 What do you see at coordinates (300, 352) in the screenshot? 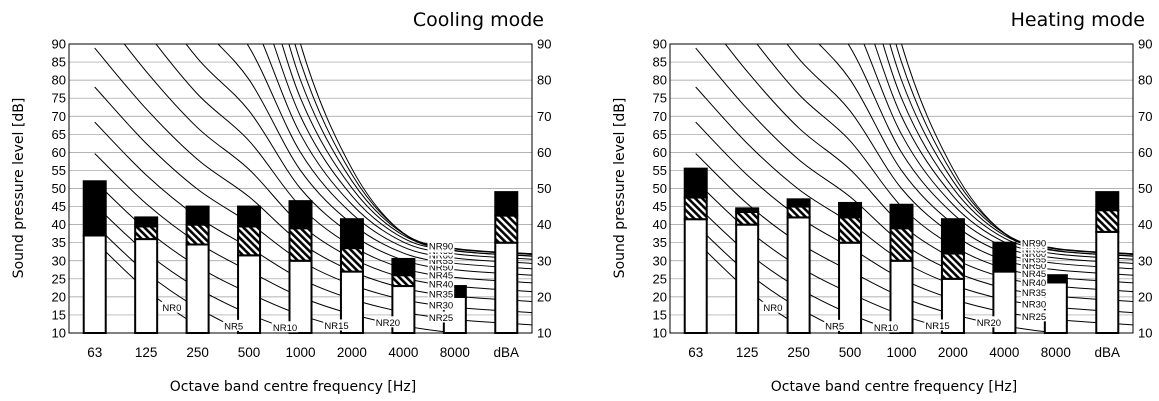
I see `x-tick-label: 1000` at bounding box center [300, 352].